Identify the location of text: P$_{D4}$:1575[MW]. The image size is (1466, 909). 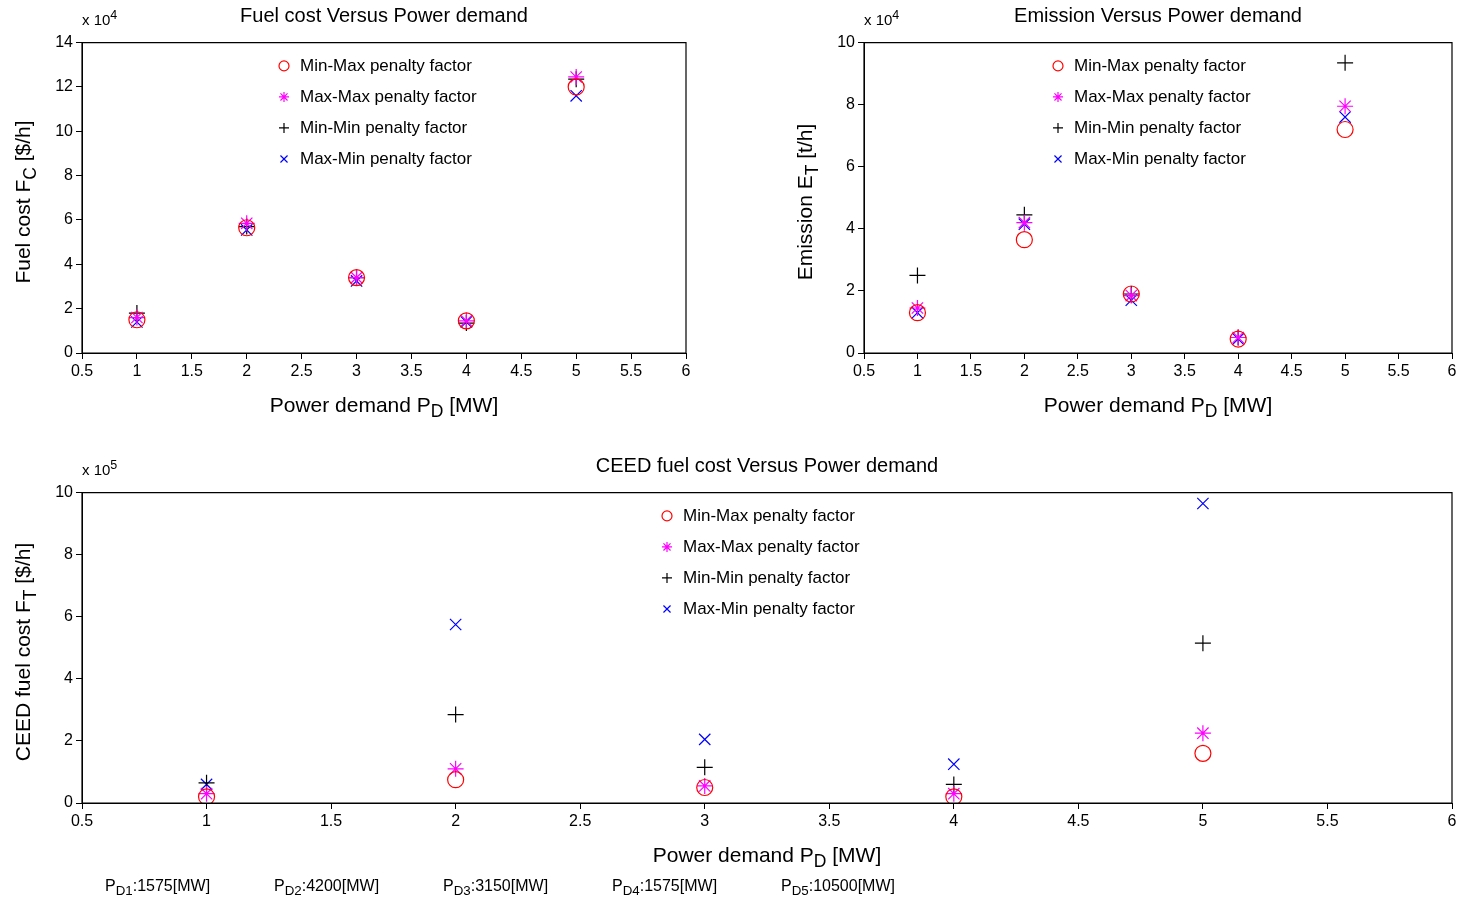
(665, 888).